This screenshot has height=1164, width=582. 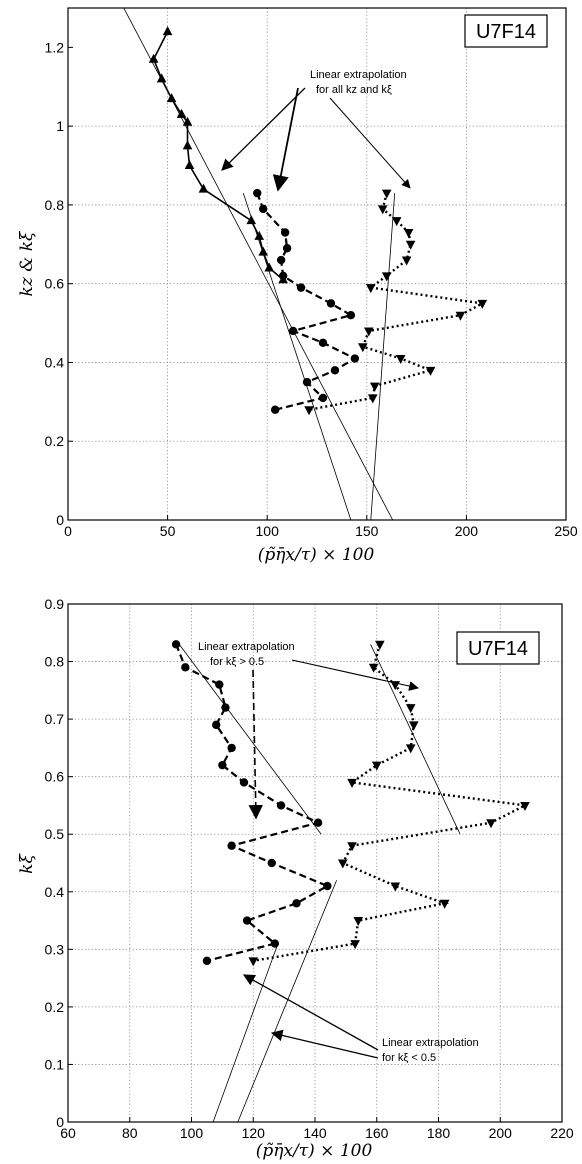 I want to click on x-tick-label: 80, so click(x=130, y=1133).